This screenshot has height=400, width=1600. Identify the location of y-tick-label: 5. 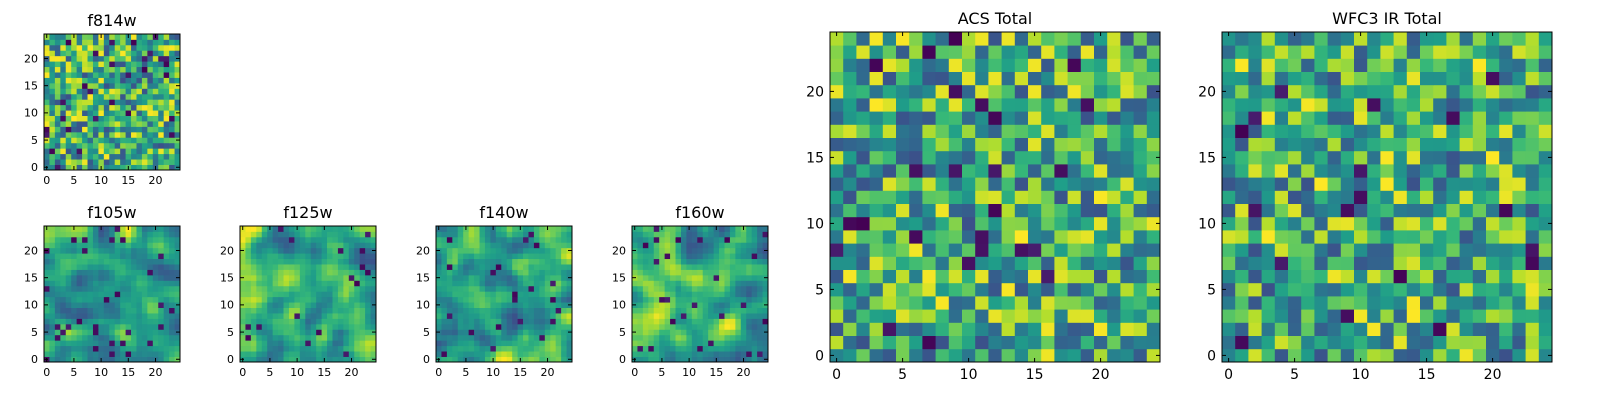
(622, 332).